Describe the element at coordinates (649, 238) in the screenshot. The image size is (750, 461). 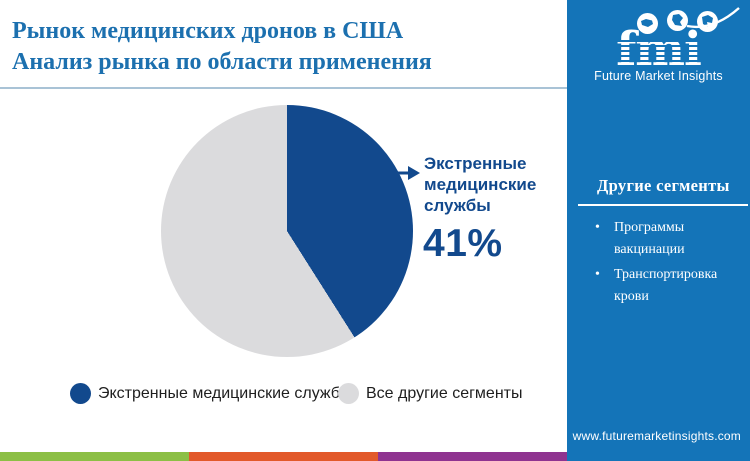
I see `list-item-label: Программы вакцинации` at that location.